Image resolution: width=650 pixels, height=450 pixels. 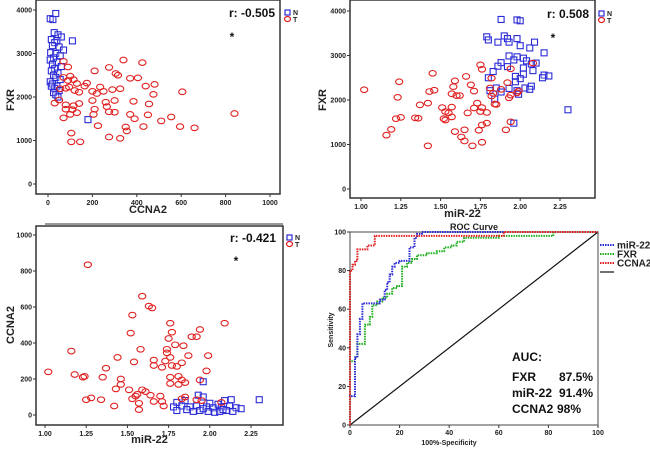 What do you see at coordinates (26, 380) in the screenshot?
I see `y-tick-label: 200` at bounding box center [26, 380].